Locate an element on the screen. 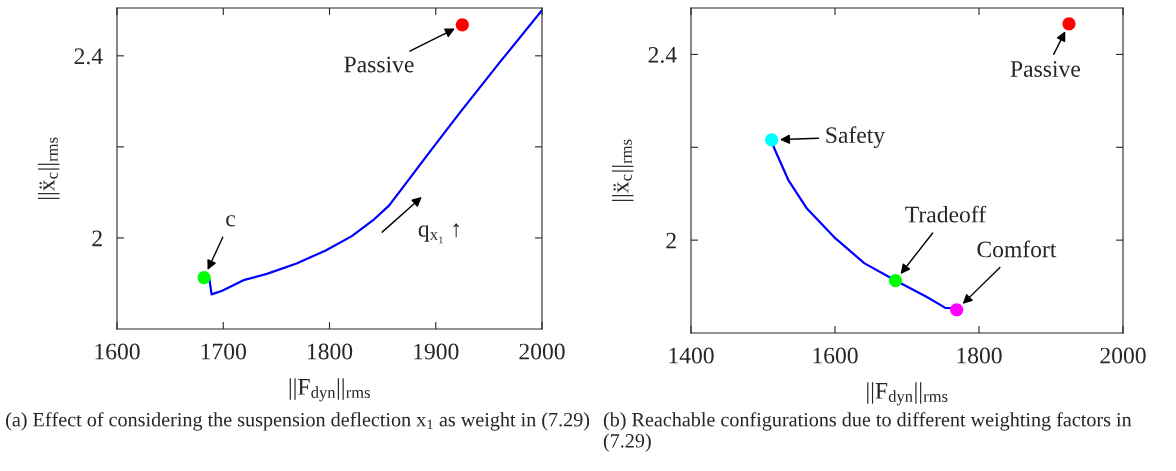  x-tick-label: 1700 is located at coordinates (223, 351).